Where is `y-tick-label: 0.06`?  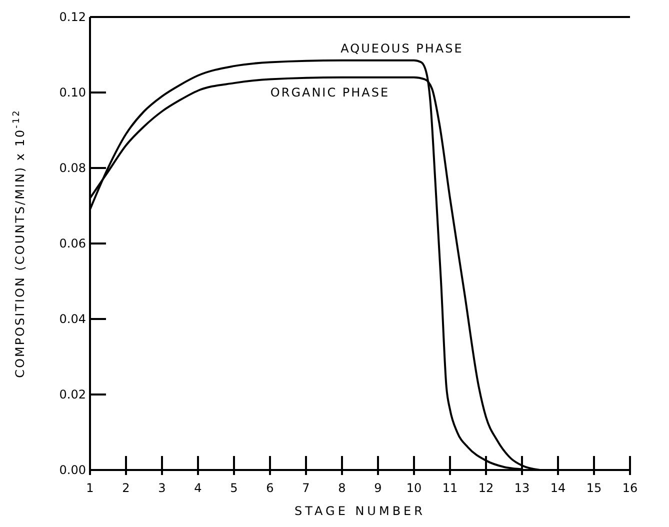 y-tick-label: 0.06 is located at coordinates (72, 243).